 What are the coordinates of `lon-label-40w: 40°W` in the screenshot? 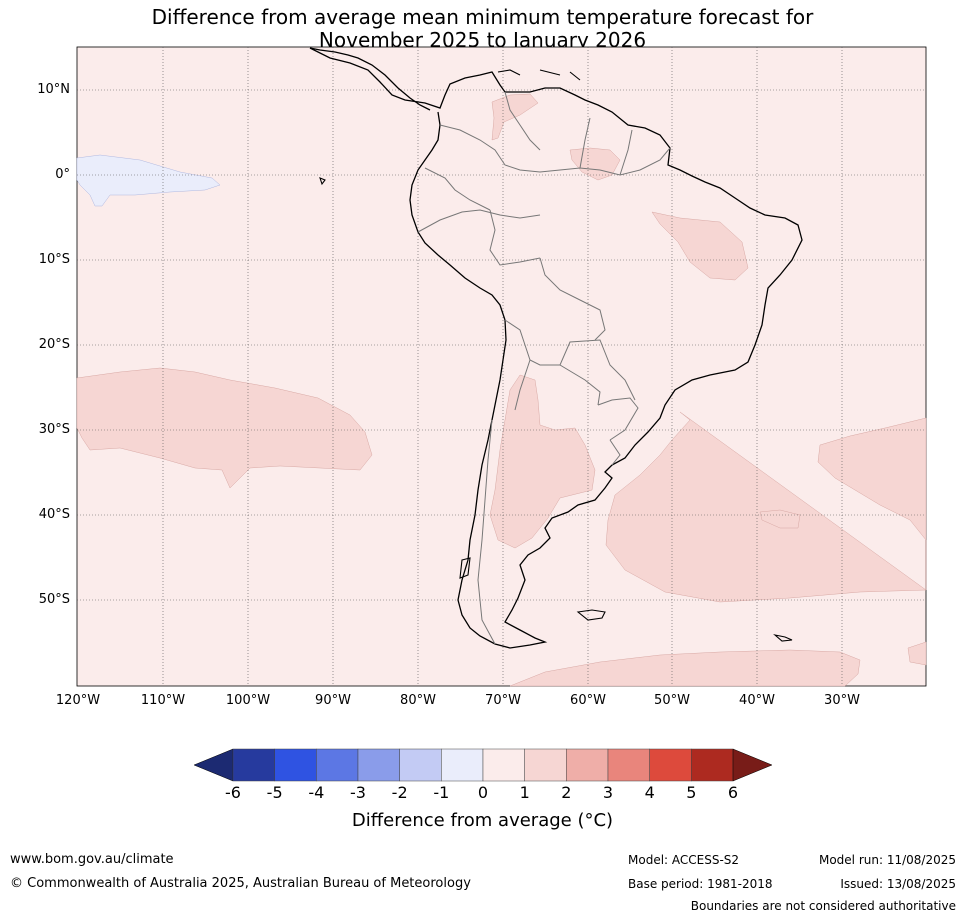 It's located at (757, 700).